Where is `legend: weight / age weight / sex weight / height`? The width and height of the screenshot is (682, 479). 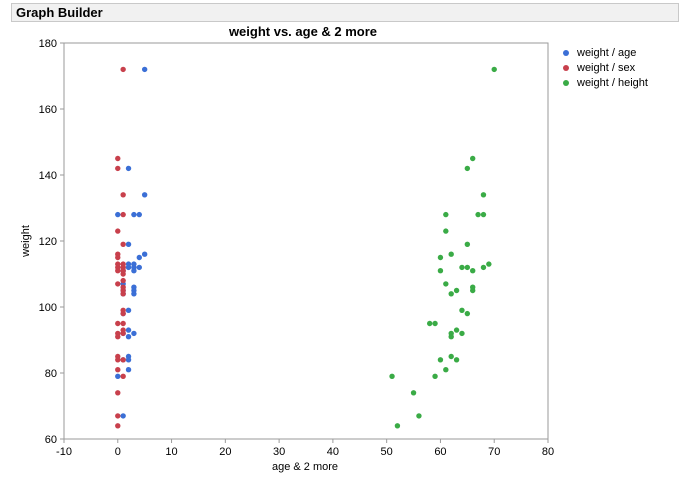 legend: weight / age weight / sex weight / height is located at coordinates (605, 67).